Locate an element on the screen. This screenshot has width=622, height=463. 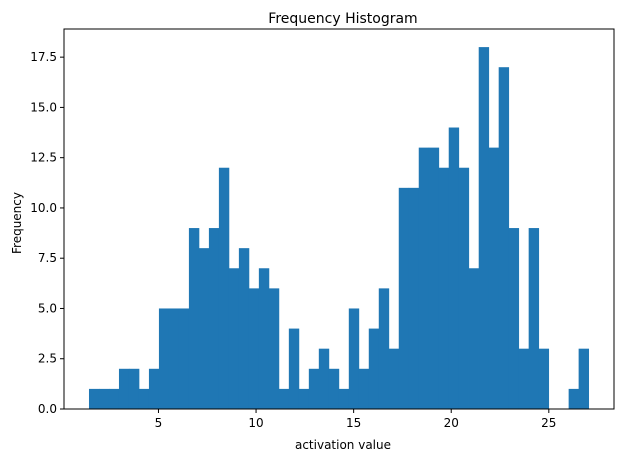
x-tick-label: 15 is located at coordinates (353, 423).